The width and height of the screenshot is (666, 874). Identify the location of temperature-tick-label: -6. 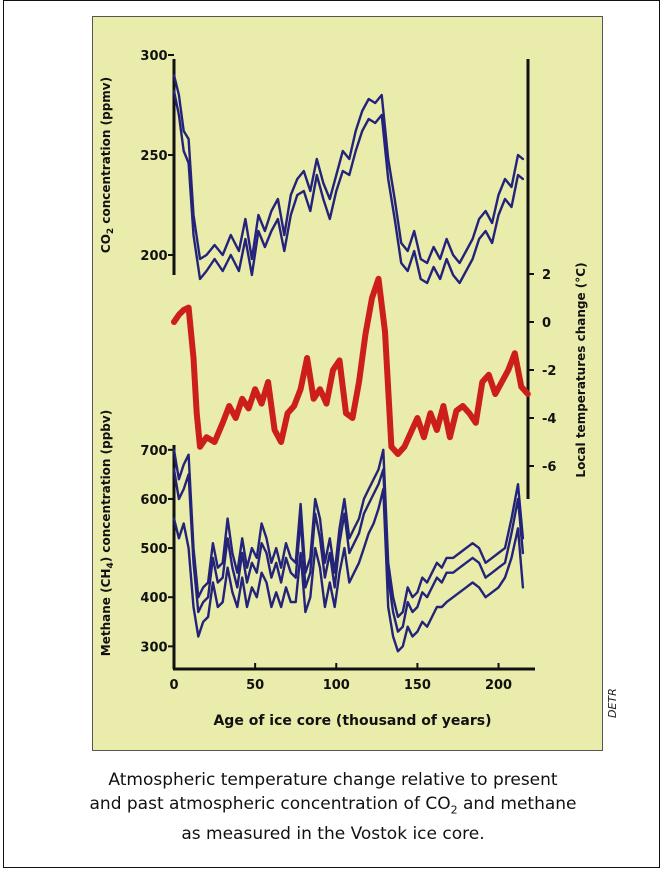
(549, 467).